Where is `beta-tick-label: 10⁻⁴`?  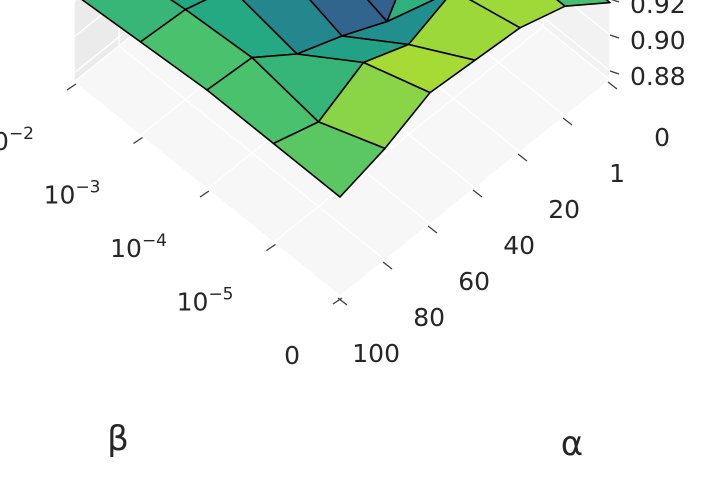
beta-tick-label: 10⁻⁴ is located at coordinates (138, 247).